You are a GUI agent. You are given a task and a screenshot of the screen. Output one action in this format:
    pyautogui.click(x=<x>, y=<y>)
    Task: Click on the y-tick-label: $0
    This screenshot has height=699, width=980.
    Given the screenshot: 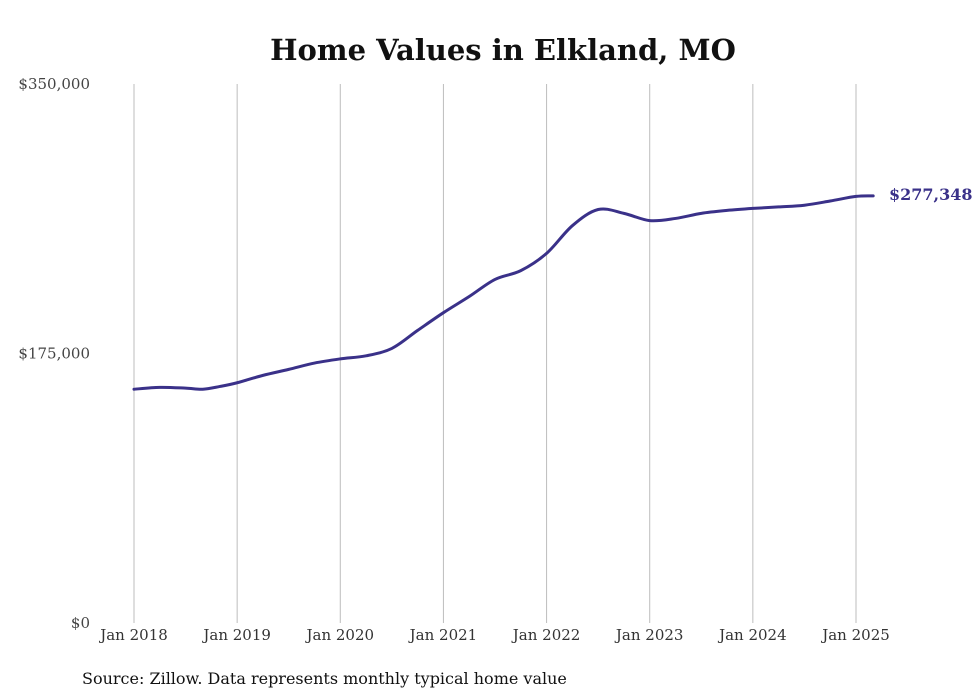 What is the action you would take?
    pyautogui.click(x=80, y=623)
    